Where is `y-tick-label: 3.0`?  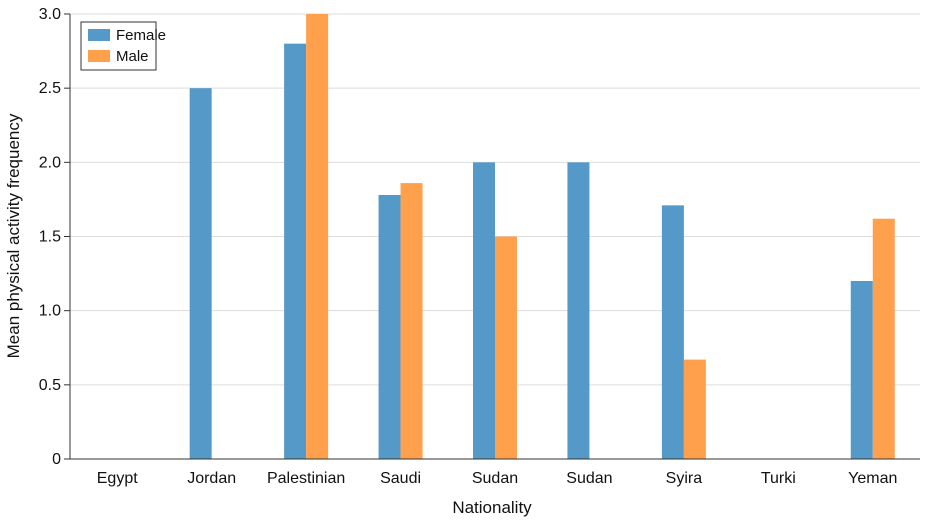
y-tick-label: 3.0 is located at coordinates (50, 14).